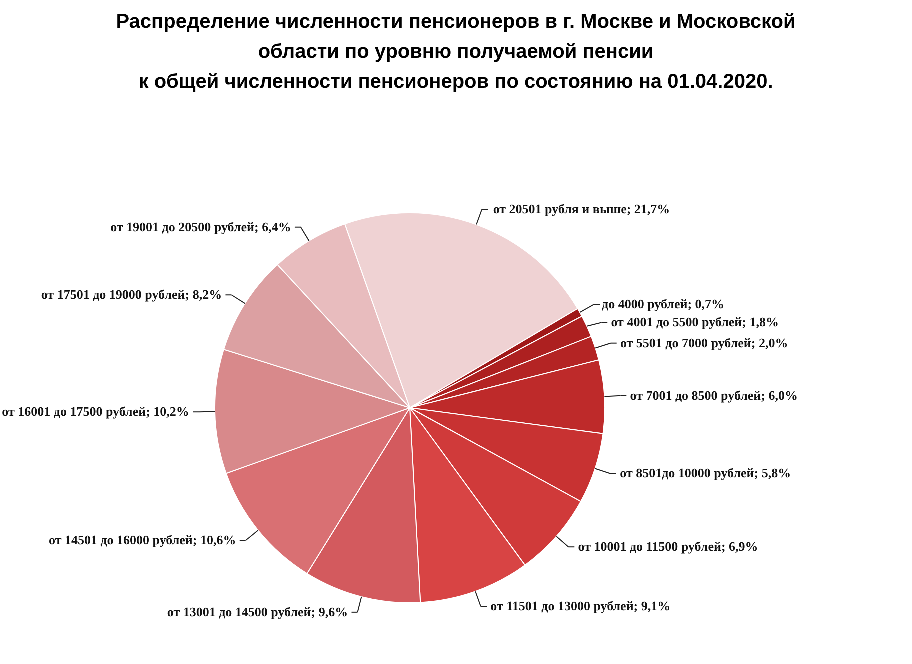 This screenshot has height=664, width=912. Describe the element at coordinates (456, 52) in the screenshot. I see `chart-title: Распределение численности пенсионеров в г. Москве и Московской области по уровню получаемой пенсии к общей численности пенсионеров по состоянию на 01.04.2020.` at that location.